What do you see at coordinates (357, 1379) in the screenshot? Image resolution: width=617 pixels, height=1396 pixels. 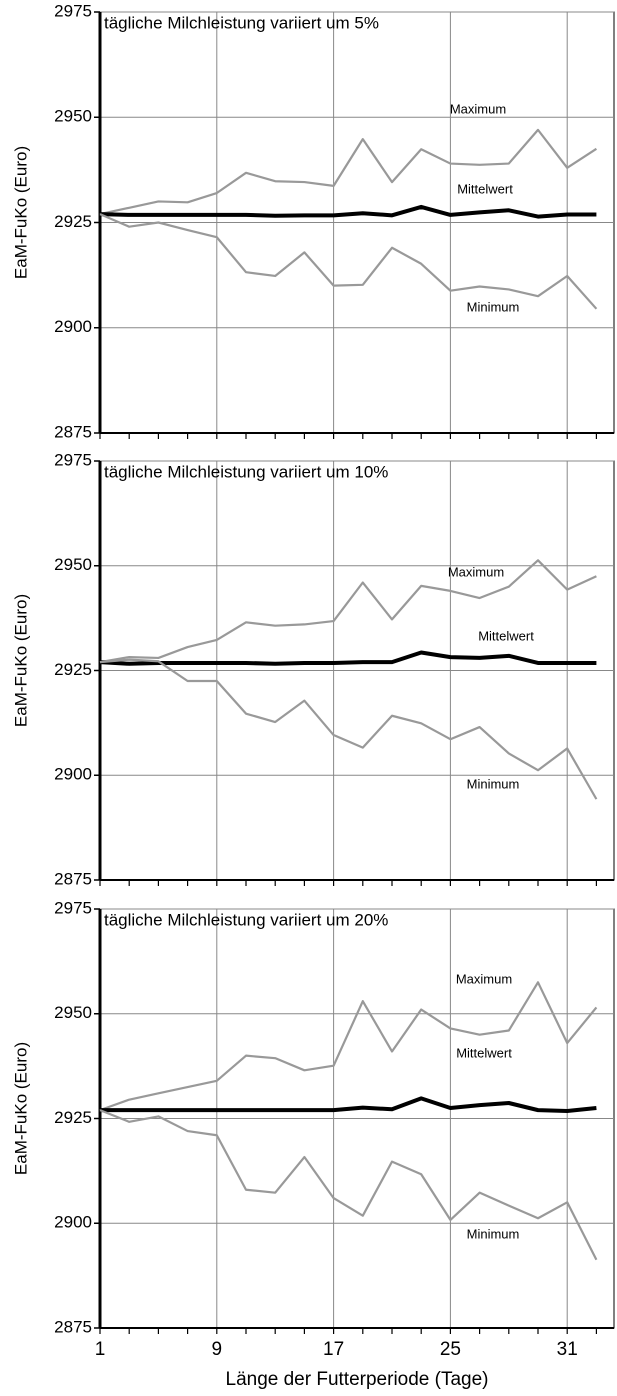 I see `x-axis-label: Länge der Futterperiode (Tage)` at bounding box center [357, 1379].